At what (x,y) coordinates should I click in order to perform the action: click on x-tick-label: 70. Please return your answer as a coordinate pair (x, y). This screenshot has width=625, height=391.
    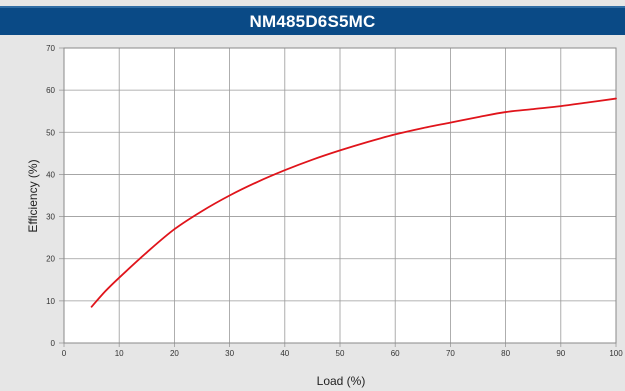
    Looking at the image, I should click on (450, 353).